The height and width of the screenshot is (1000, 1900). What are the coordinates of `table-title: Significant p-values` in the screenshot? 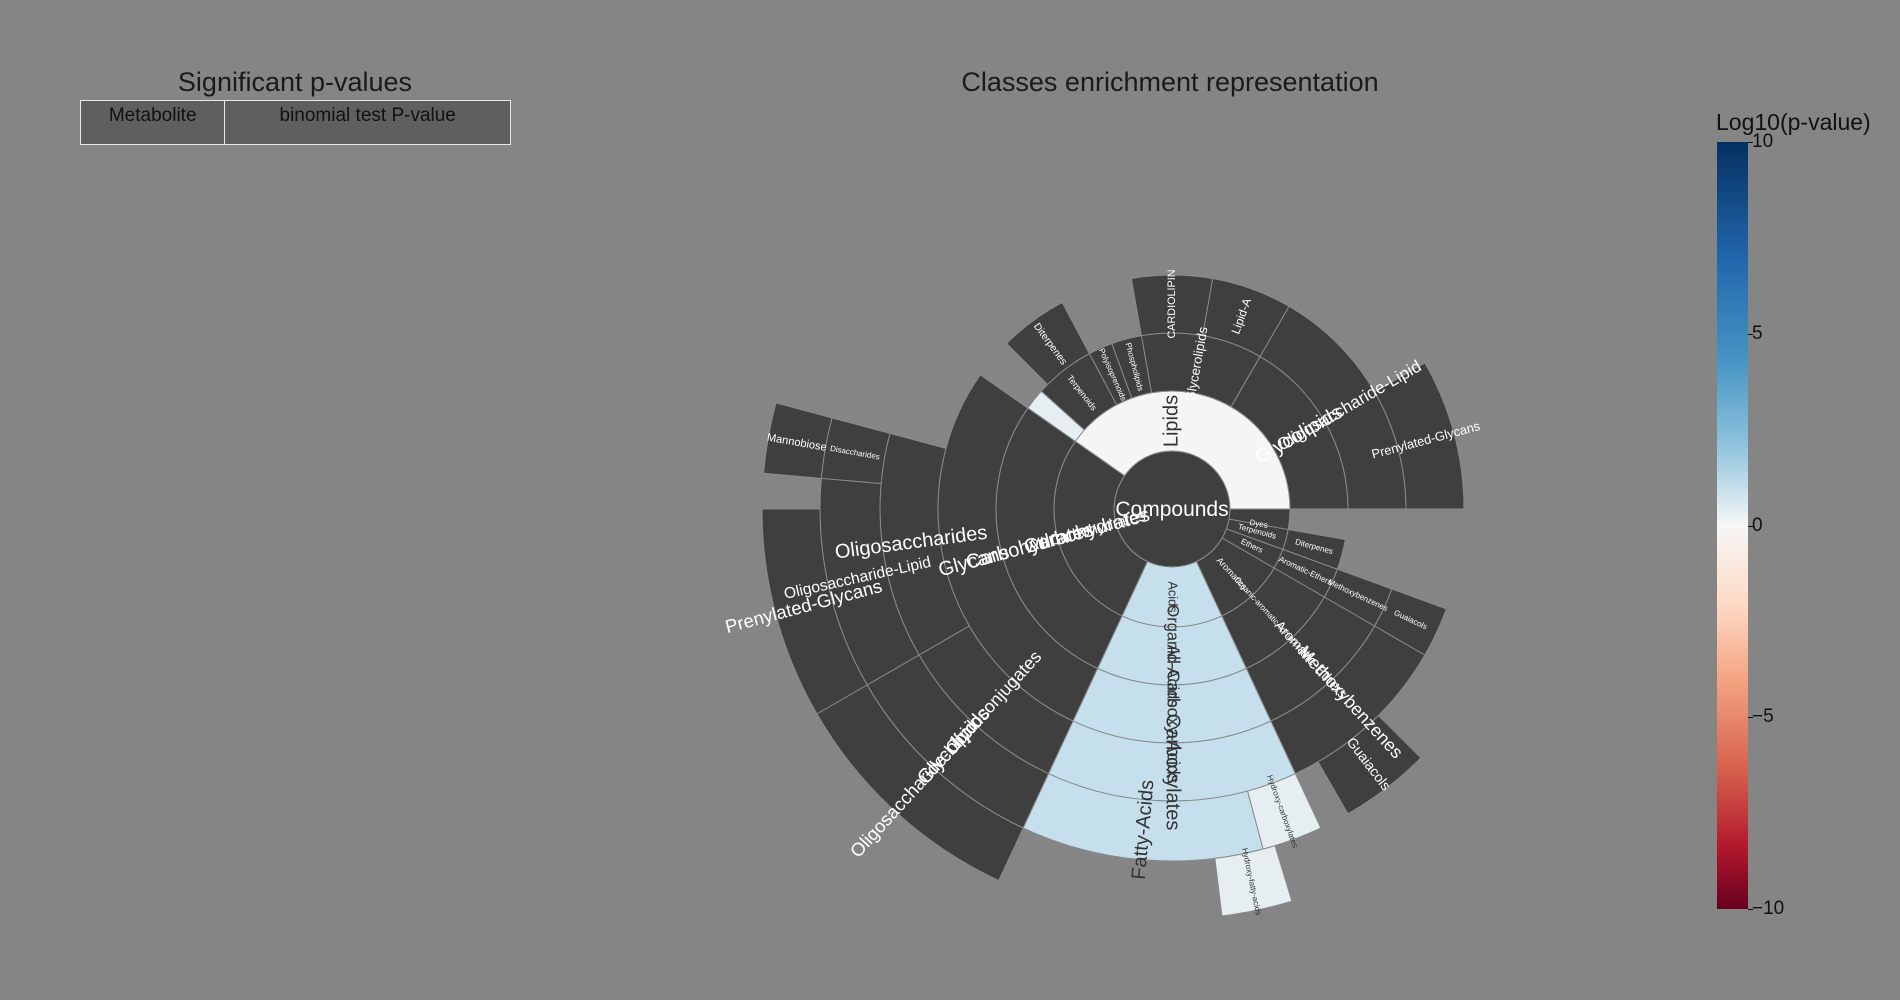 It's located at (295, 82).